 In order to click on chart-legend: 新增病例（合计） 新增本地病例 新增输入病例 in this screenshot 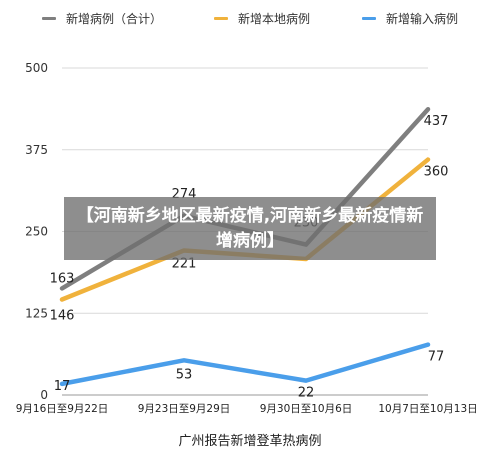, I will do `click(250, 18)`.